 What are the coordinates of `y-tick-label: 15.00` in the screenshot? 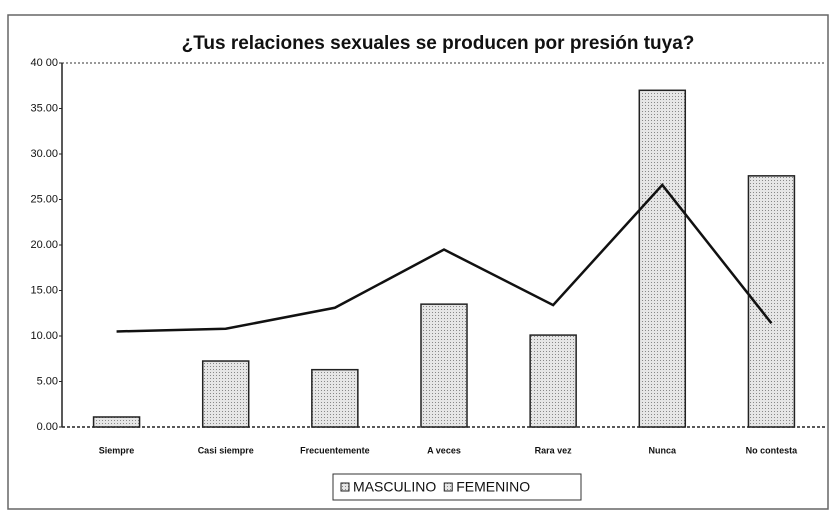 It's located at (44, 290).